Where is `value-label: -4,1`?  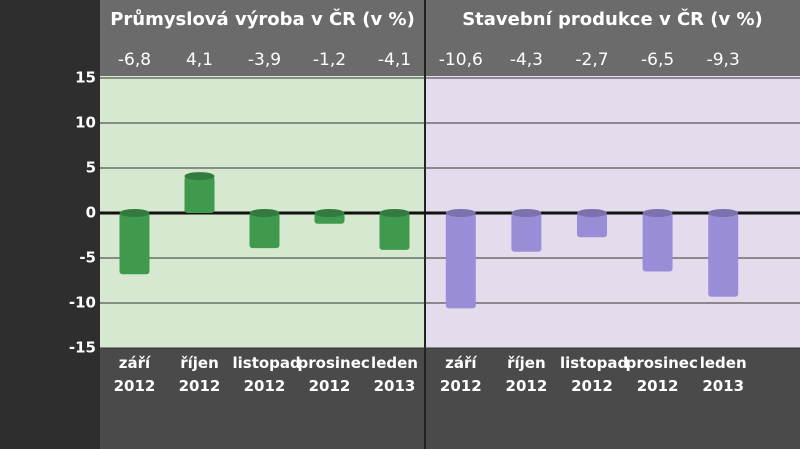 value-label: -4,1 is located at coordinates (394, 60).